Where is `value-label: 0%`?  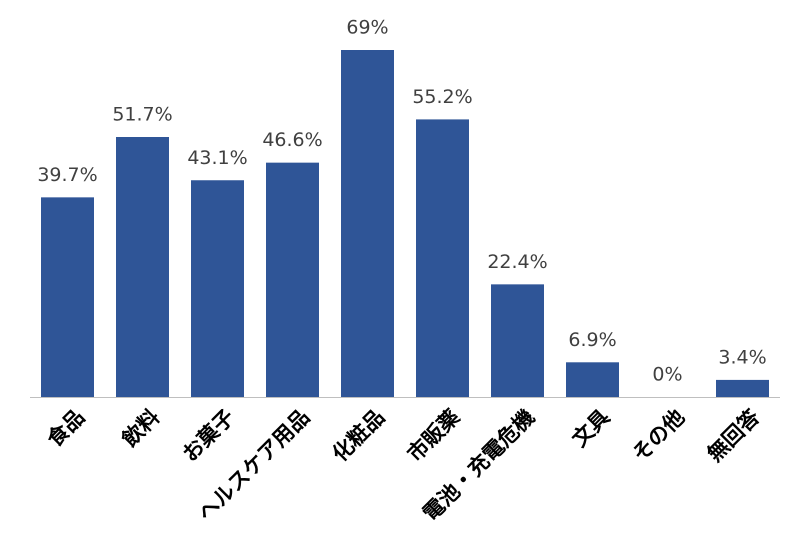 value-label: 0% is located at coordinates (667, 375).